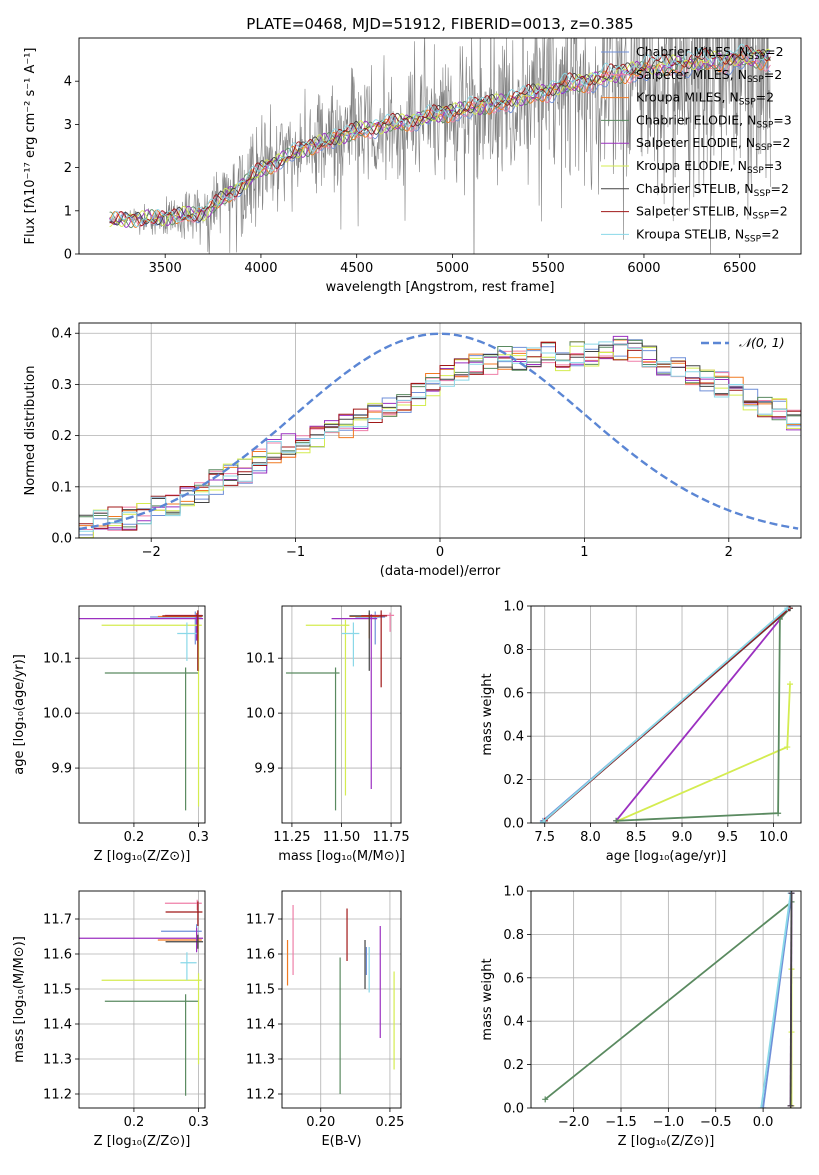 The width and height of the screenshot is (819, 1175). I want to click on legend-entry: Kroupa MILES, NSSP=2, so click(705, 99).